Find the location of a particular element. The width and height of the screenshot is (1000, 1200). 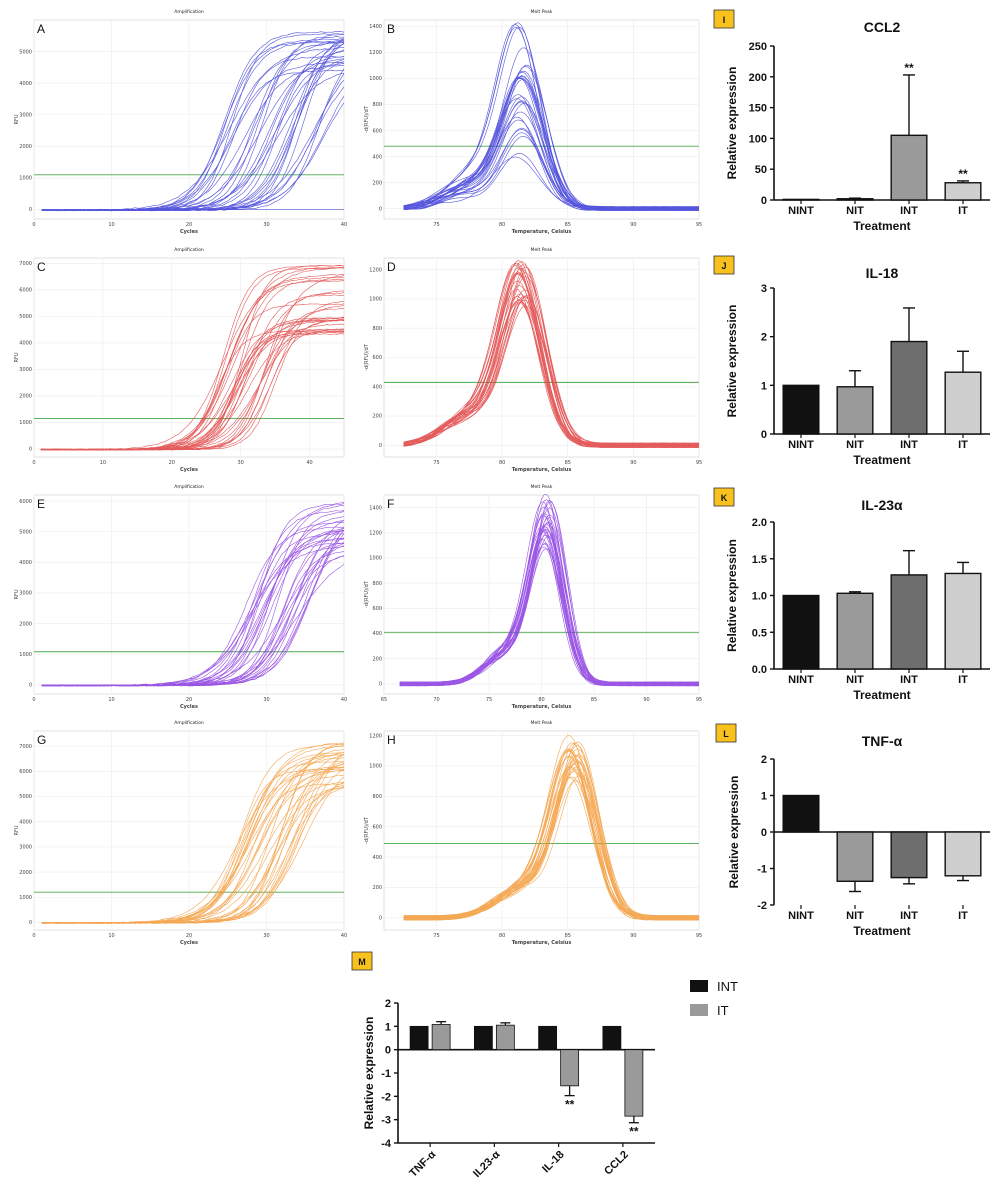

x-tick-label: 20 is located at coordinates (172, 463).